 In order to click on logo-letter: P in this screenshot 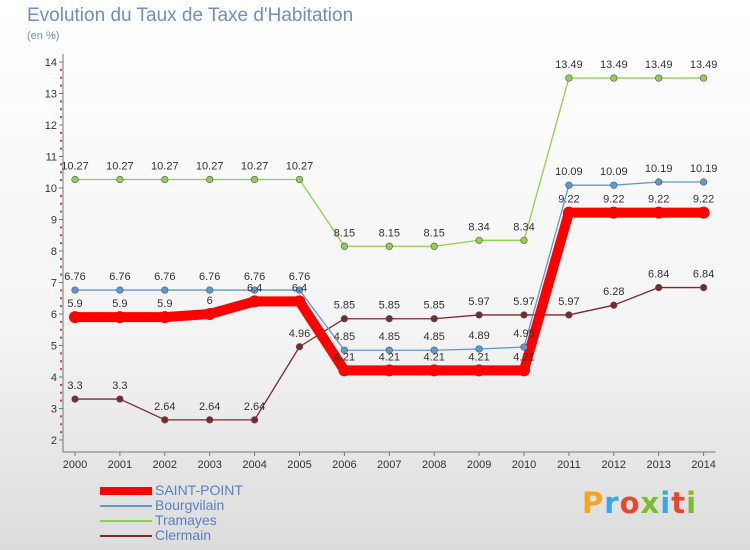, I will do `click(593, 503)`.